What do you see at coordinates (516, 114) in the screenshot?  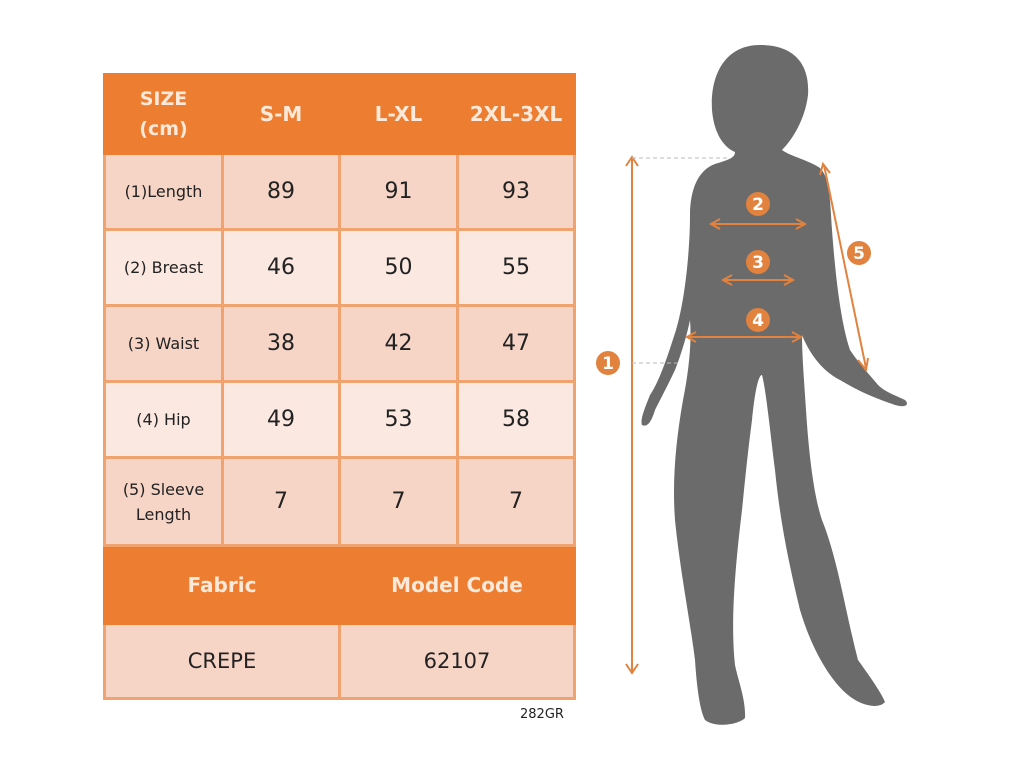 I see `header-2xl-3xl: 2XL-3XL` at bounding box center [516, 114].